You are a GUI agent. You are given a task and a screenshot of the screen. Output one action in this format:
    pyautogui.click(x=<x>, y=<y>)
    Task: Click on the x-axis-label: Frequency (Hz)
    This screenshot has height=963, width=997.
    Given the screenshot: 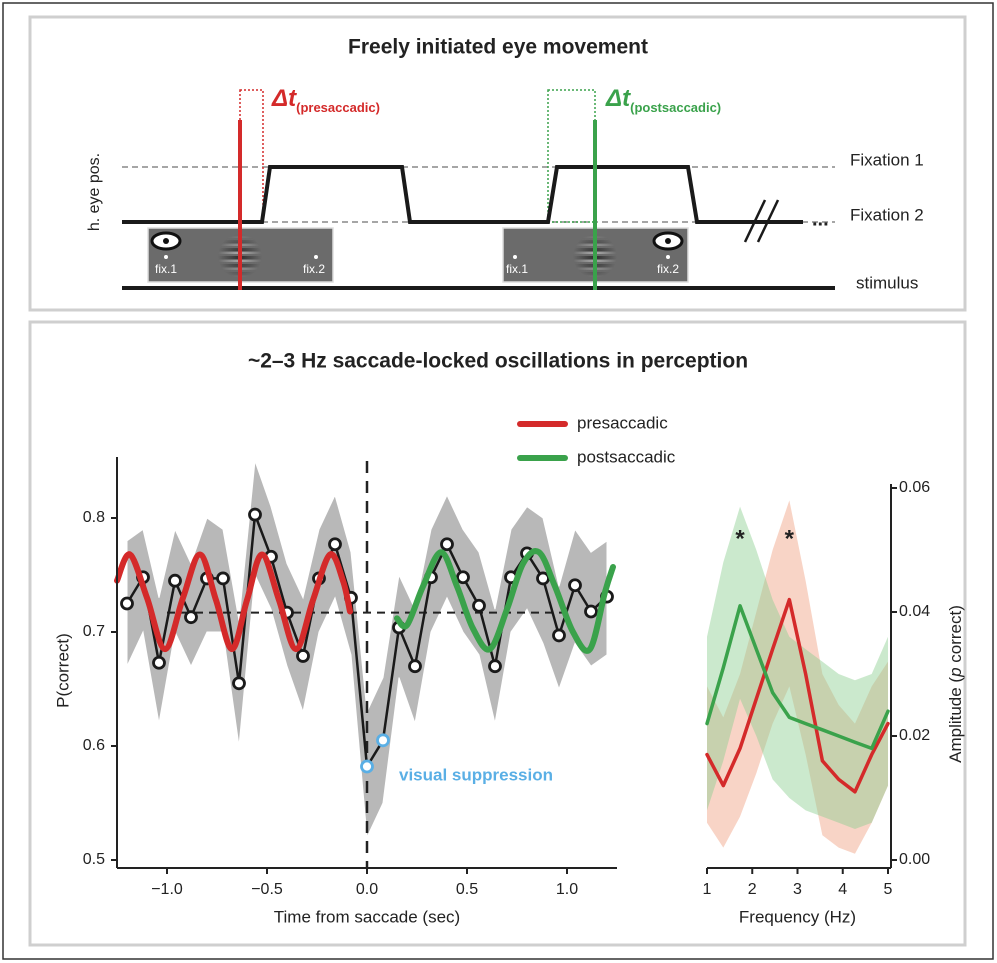 What is the action you would take?
    pyautogui.click(x=797, y=916)
    